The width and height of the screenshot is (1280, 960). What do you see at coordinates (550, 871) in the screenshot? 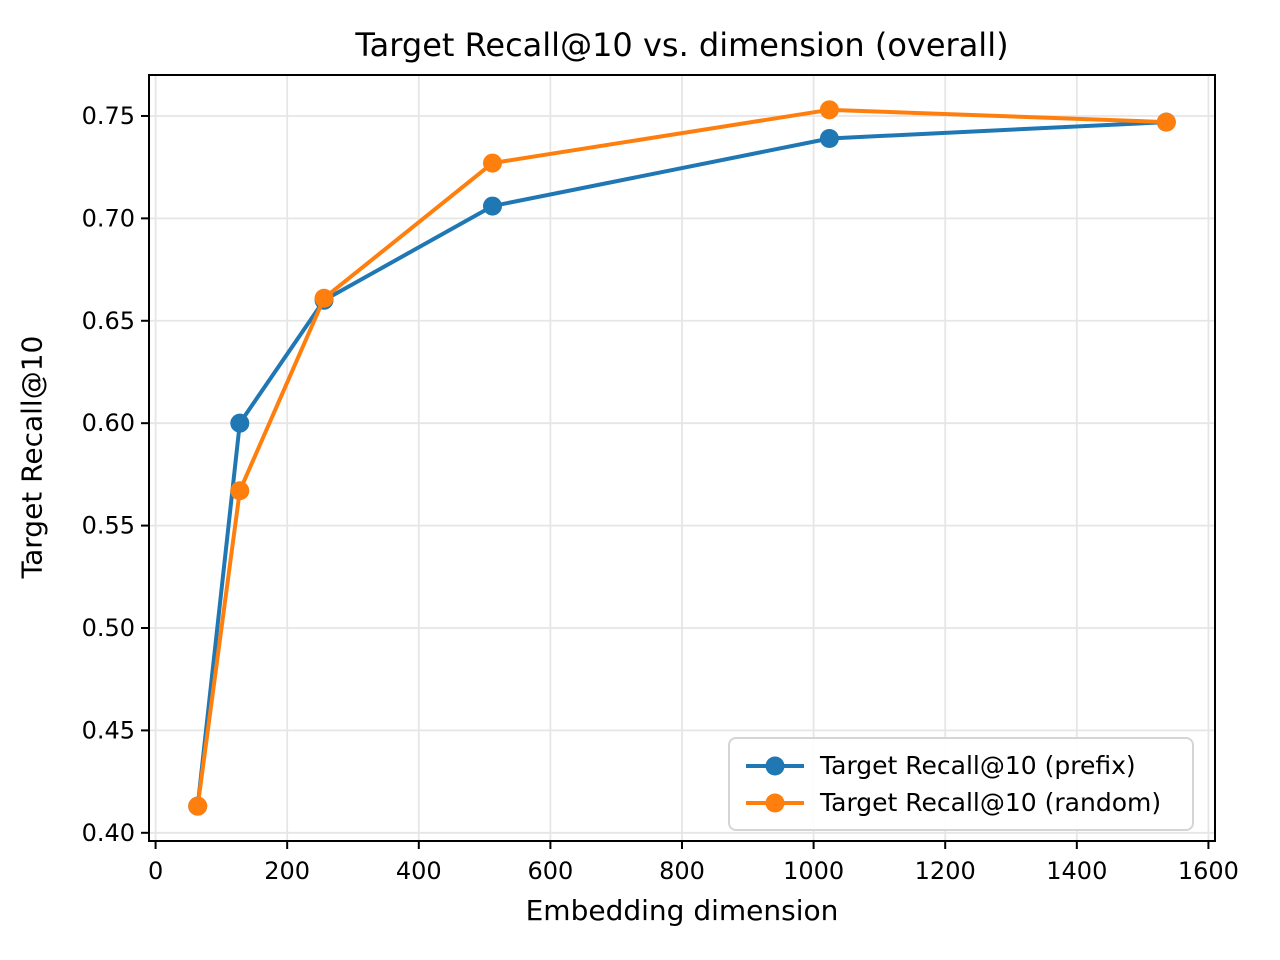
I see `x-tick-label: 600` at bounding box center [550, 871].